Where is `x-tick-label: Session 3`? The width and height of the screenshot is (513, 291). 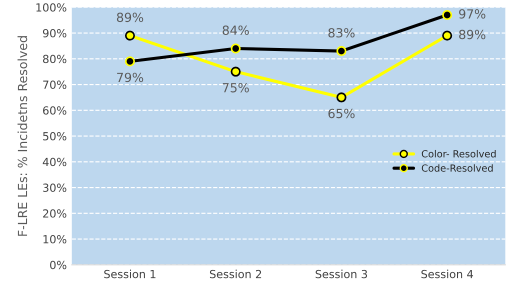 x-tick-label: Session 3 is located at coordinates (342, 274).